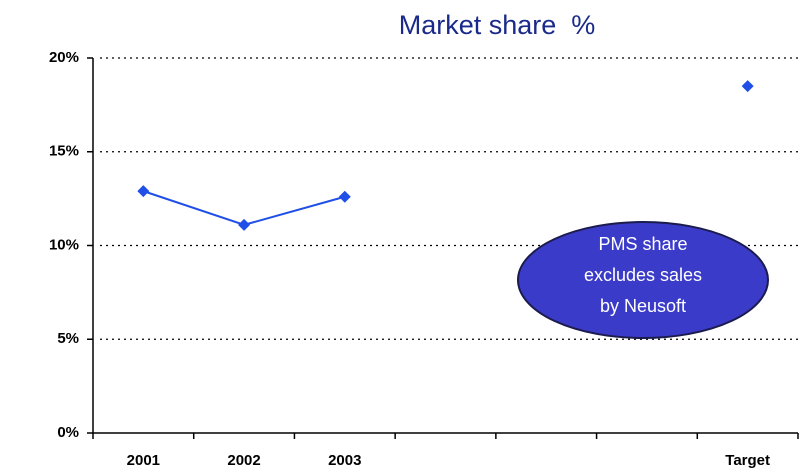 This screenshot has width=806, height=474. Describe the element at coordinates (64, 244) in the screenshot. I see `y-tick-label: 10%` at that location.